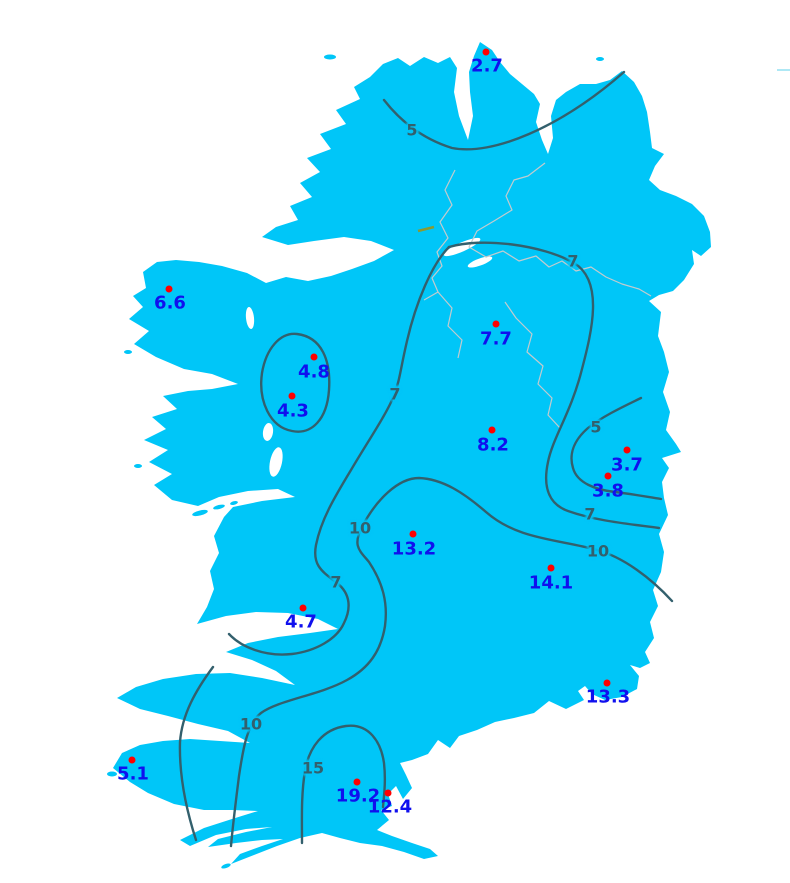 The height and width of the screenshot is (883, 790). I want to click on contour-line-7-closed-oval, so click(295, 382).